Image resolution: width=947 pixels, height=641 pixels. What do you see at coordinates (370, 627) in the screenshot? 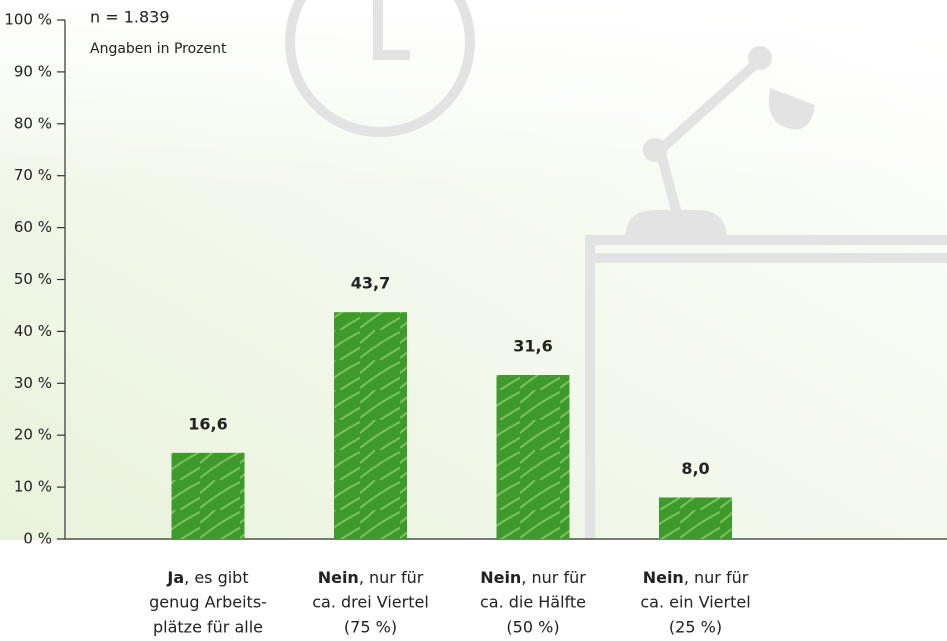
I see `x-tick-label: (75 %)` at bounding box center [370, 627].